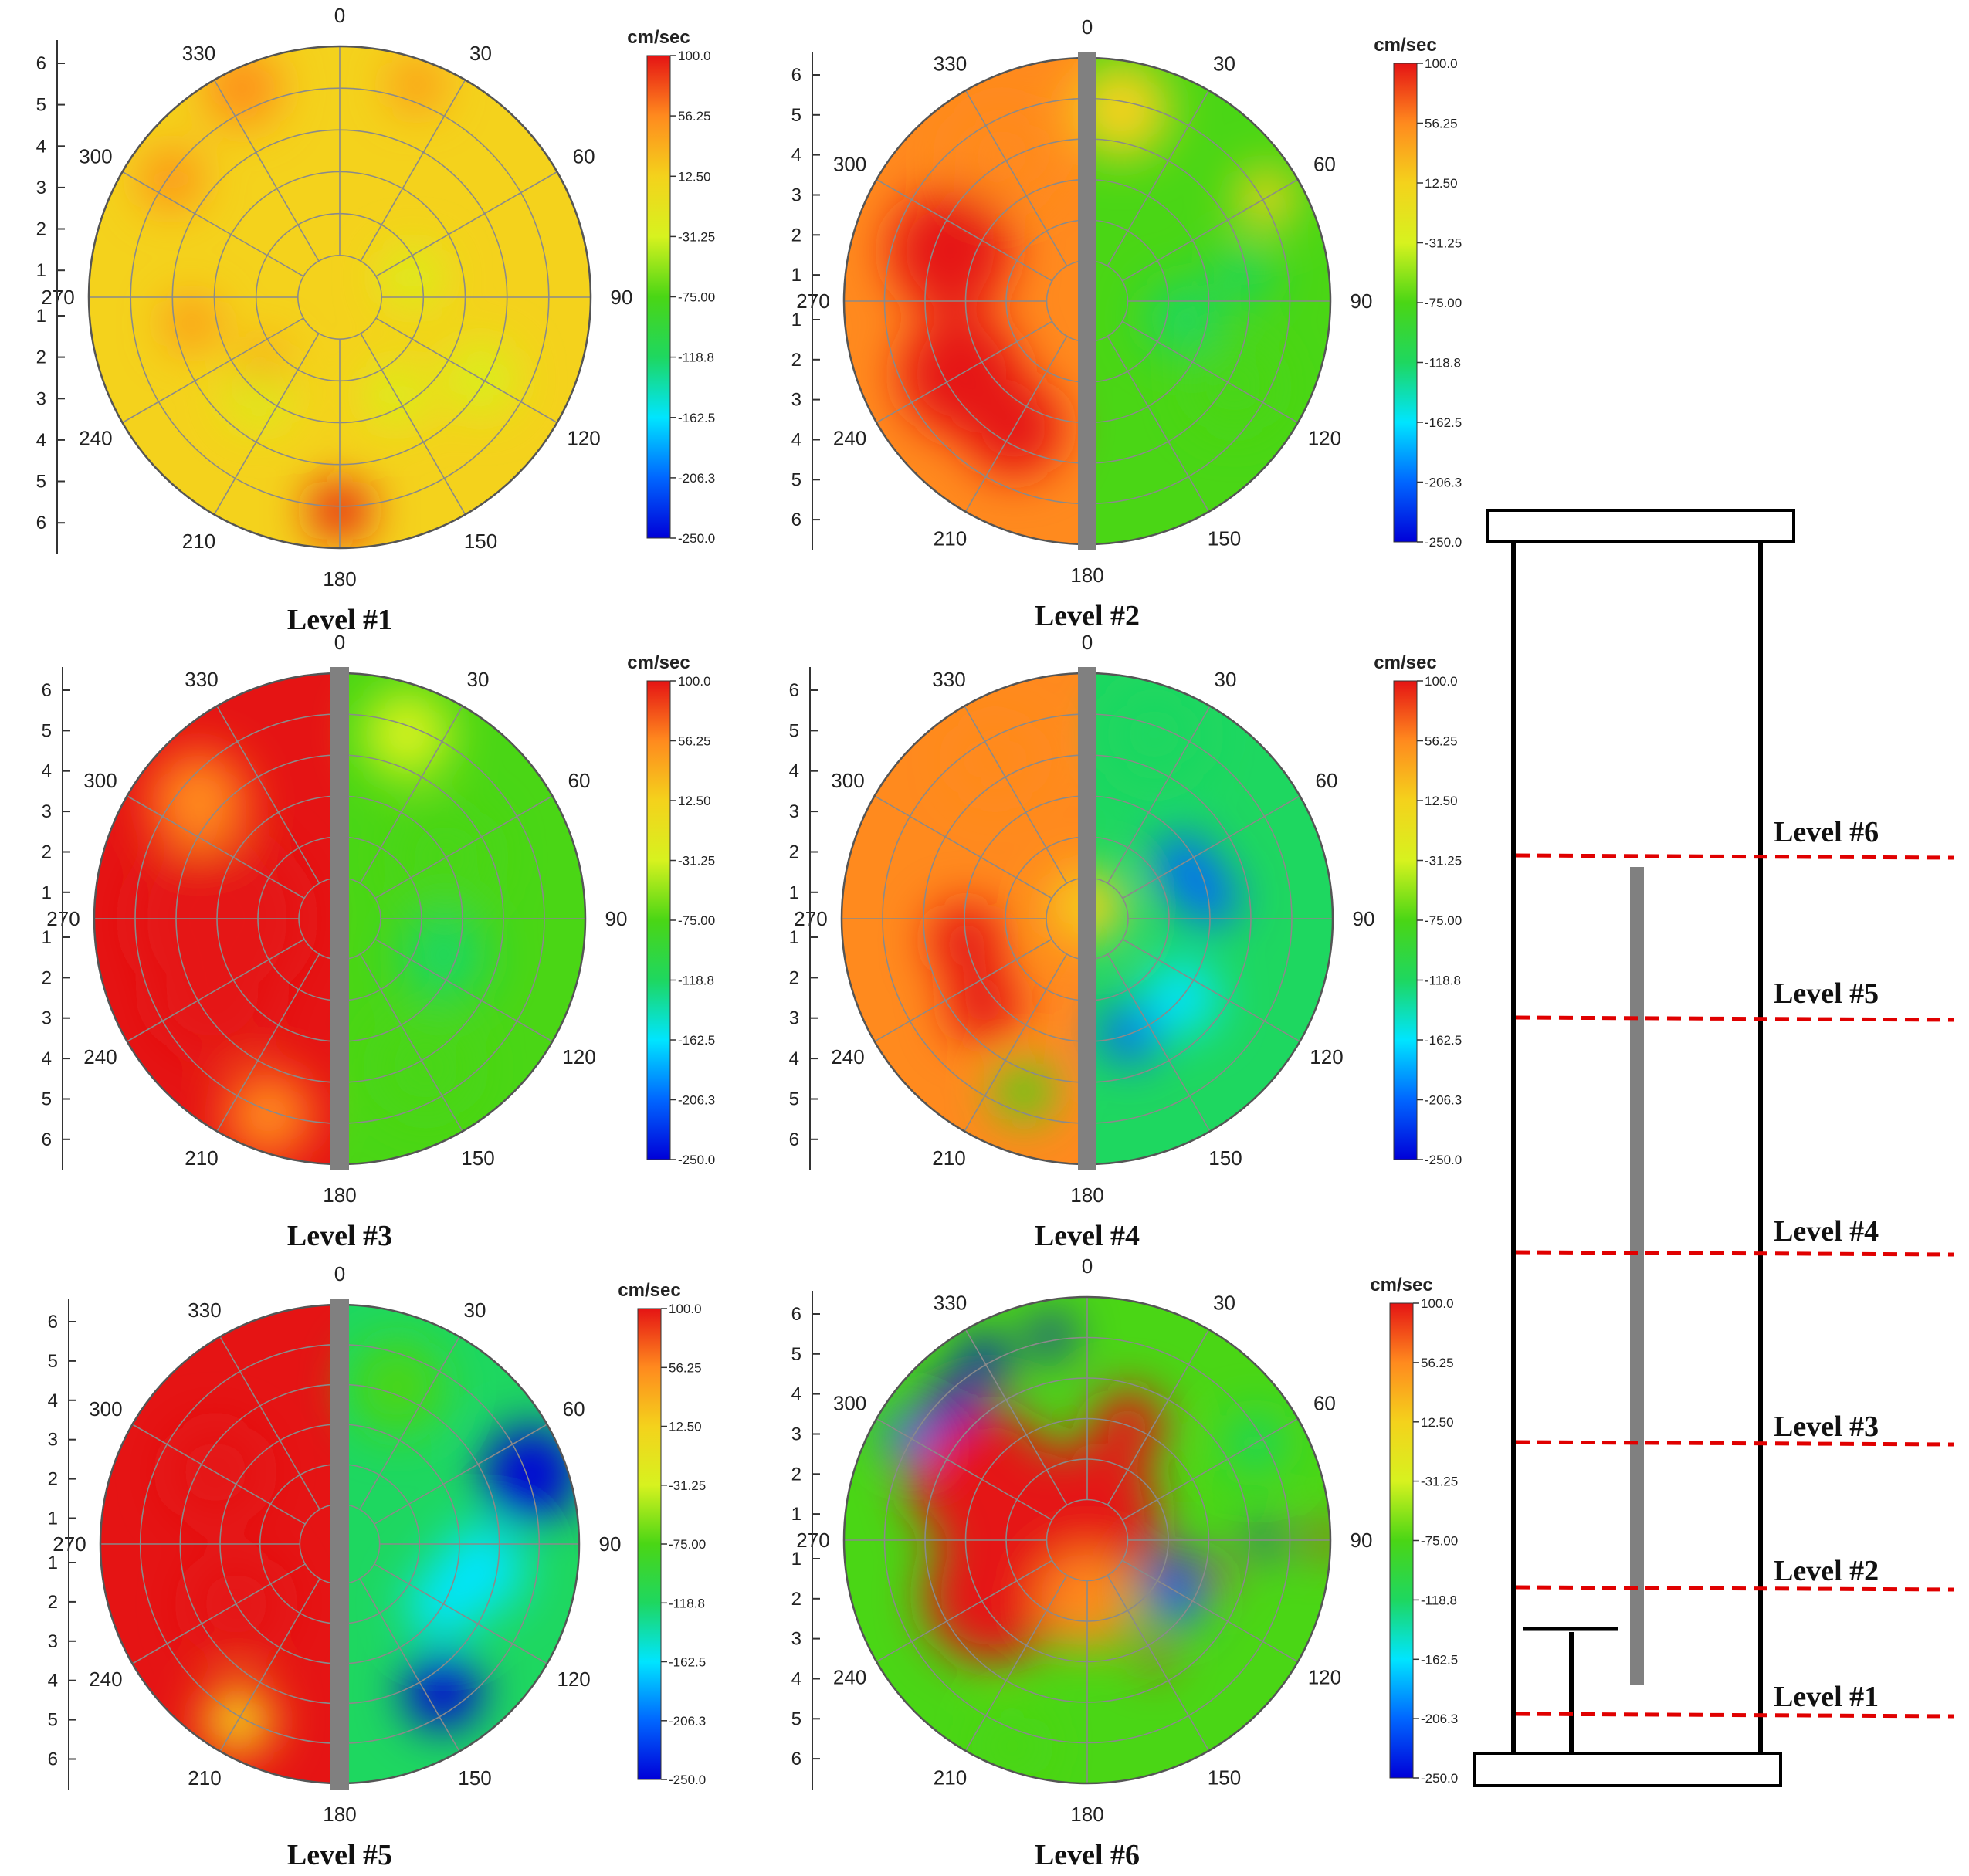 This screenshot has width=1969, height=1876. Describe the element at coordinates (796, 1474) in the screenshot. I see `radial-tick-label: 2` at that location.